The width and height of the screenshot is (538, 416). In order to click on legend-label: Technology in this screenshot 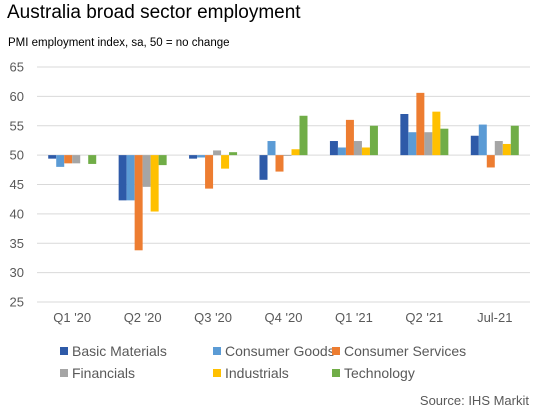, I will do `click(379, 373)`.